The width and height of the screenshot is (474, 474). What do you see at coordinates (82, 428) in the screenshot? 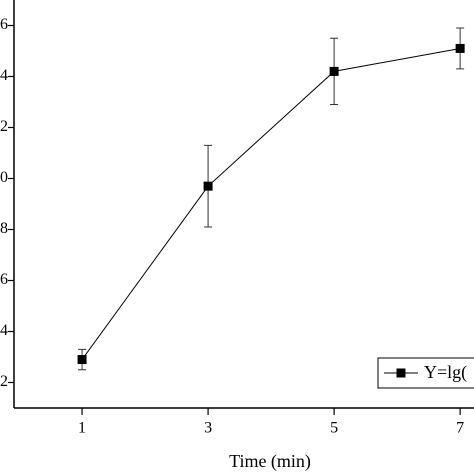
I see `x-tick-label: 1` at bounding box center [82, 428].